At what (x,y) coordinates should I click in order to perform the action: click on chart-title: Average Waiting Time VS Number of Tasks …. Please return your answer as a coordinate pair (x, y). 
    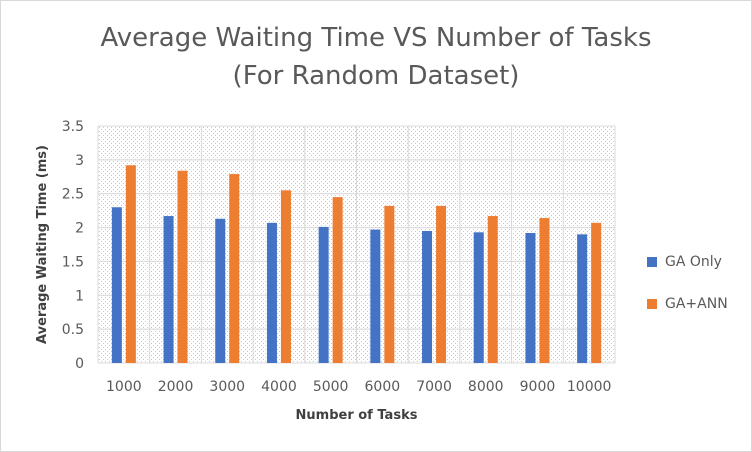
    Looking at the image, I should click on (376, 57).